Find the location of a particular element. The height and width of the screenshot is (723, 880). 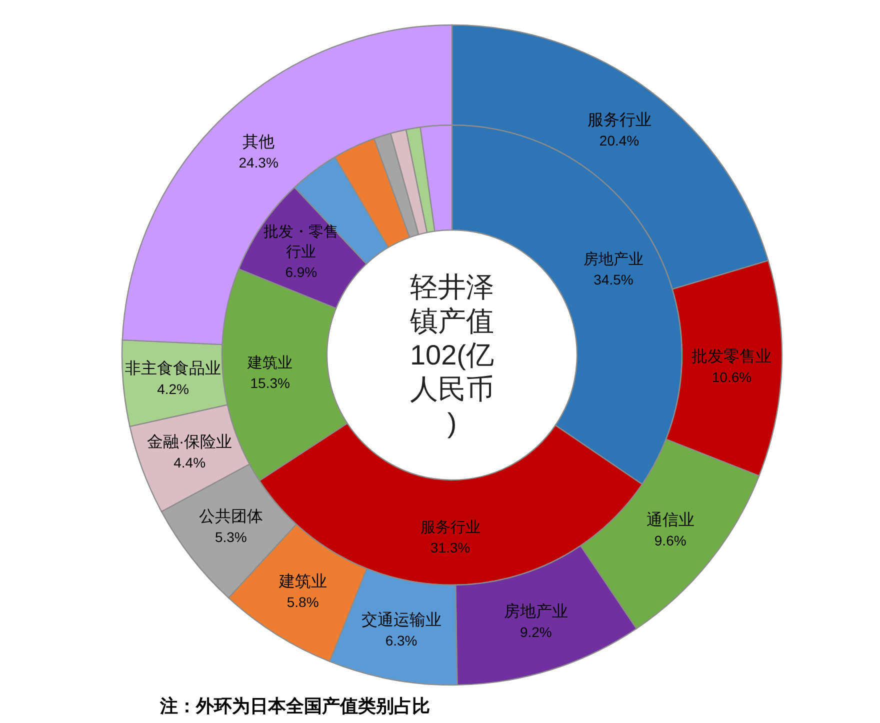

slice-label: 公共团体 is located at coordinates (230, 516).